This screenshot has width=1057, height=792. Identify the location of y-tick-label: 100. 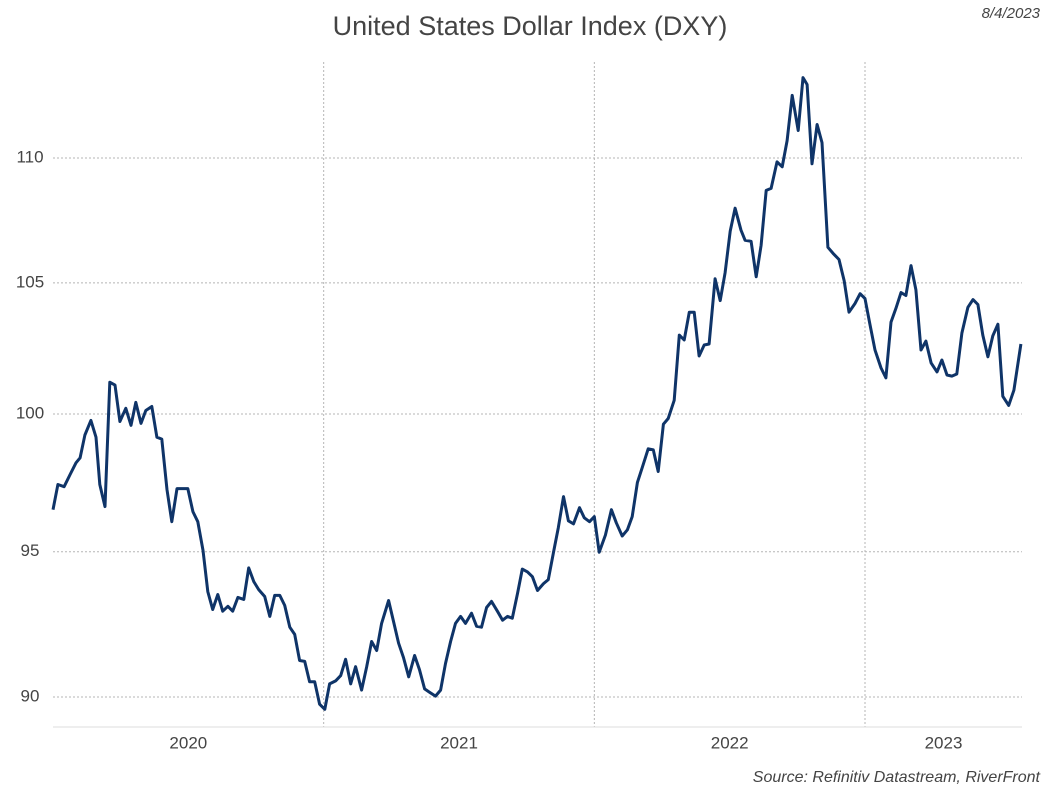
(30, 412).